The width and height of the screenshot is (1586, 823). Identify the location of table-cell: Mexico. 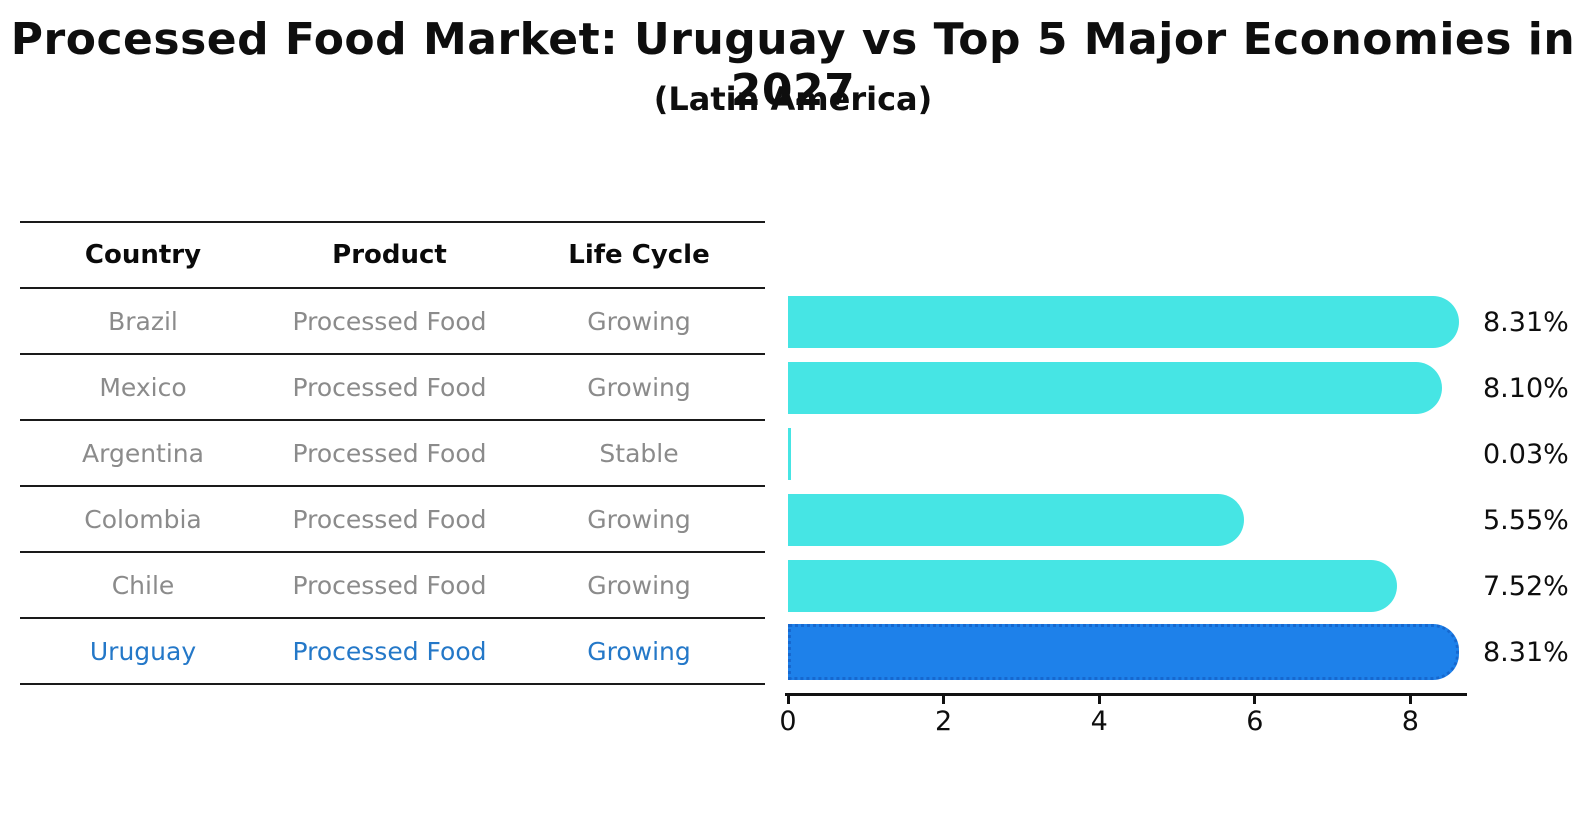
(143, 387).